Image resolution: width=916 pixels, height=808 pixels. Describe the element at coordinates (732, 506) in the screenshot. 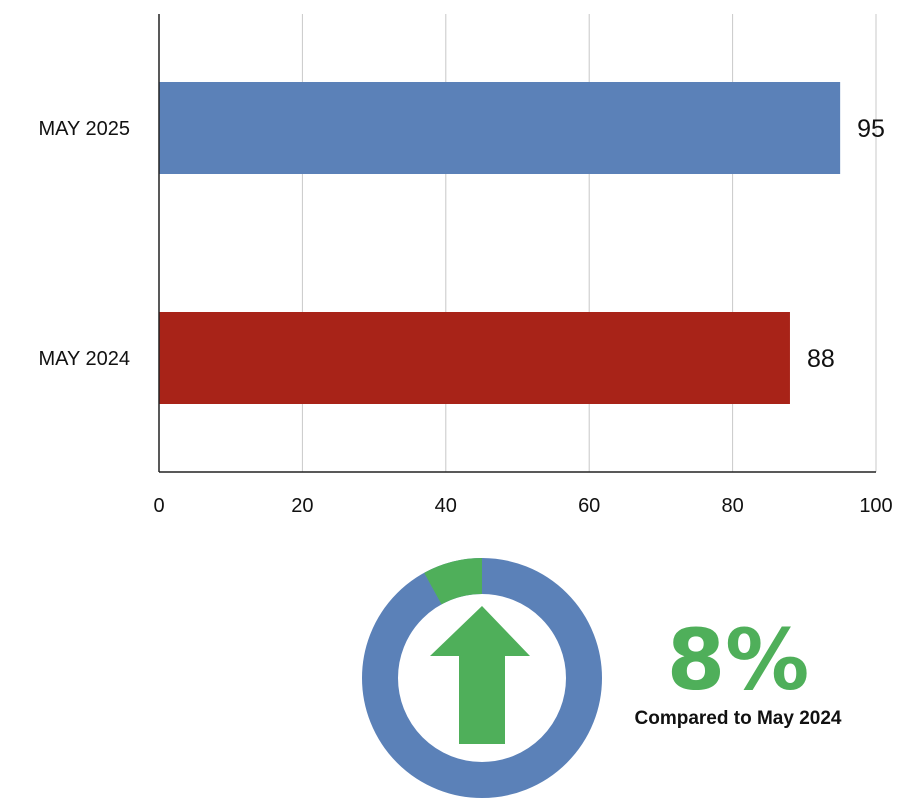

I see `x-tick-label: 80` at that location.